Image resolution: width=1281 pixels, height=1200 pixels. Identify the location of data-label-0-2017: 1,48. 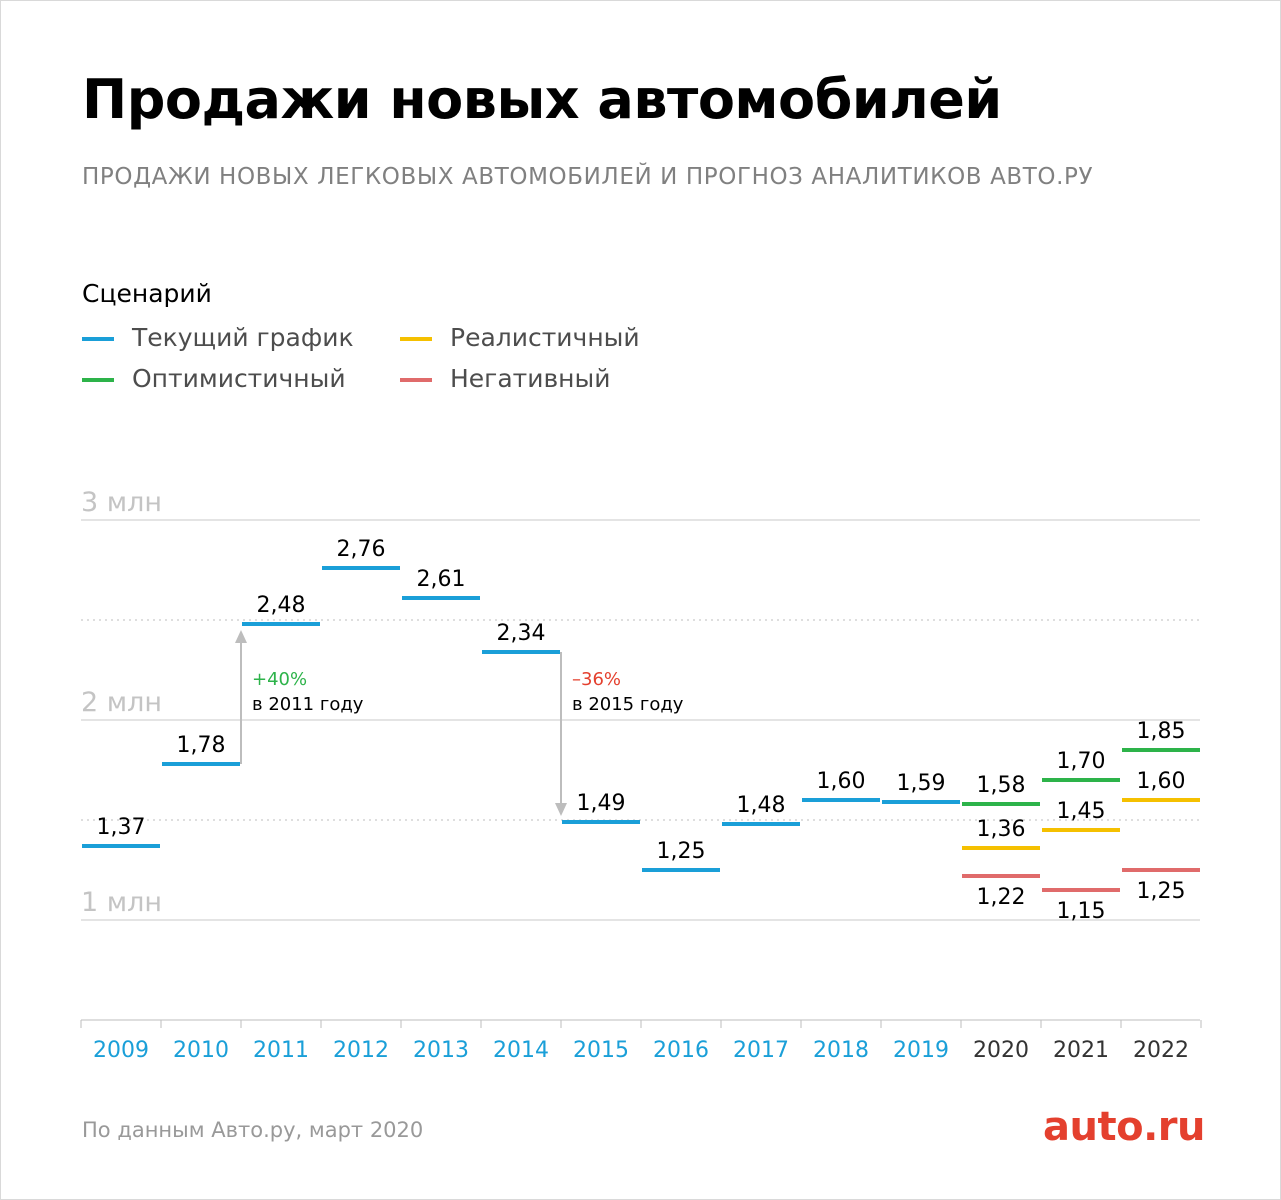
(761, 805).